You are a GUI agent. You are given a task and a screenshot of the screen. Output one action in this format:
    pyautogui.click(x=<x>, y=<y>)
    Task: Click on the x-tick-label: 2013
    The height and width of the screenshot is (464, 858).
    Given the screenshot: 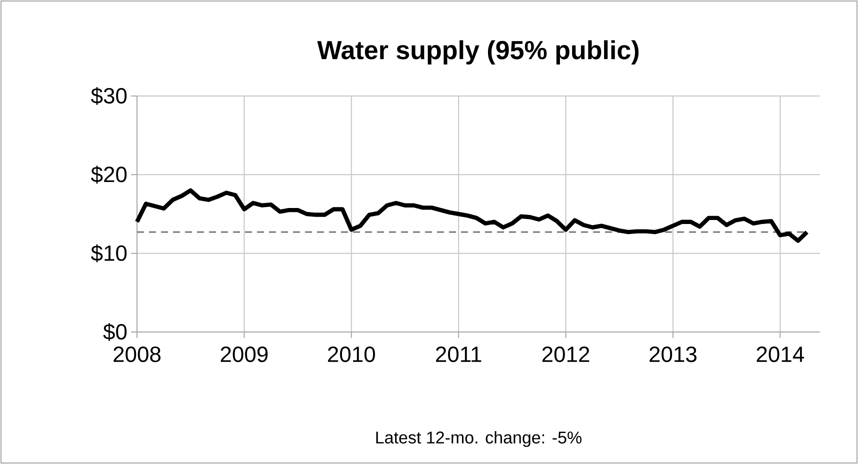 What is the action you would take?
    pyautogui.click(x=673, y=354)
    